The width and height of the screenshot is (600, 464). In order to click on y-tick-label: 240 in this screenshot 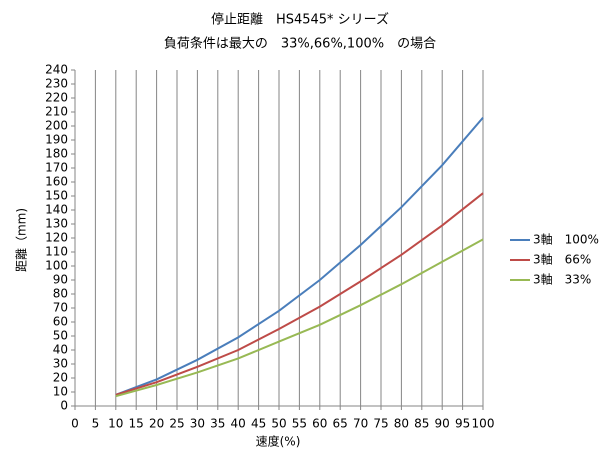, I will do `click(56, 70)`.